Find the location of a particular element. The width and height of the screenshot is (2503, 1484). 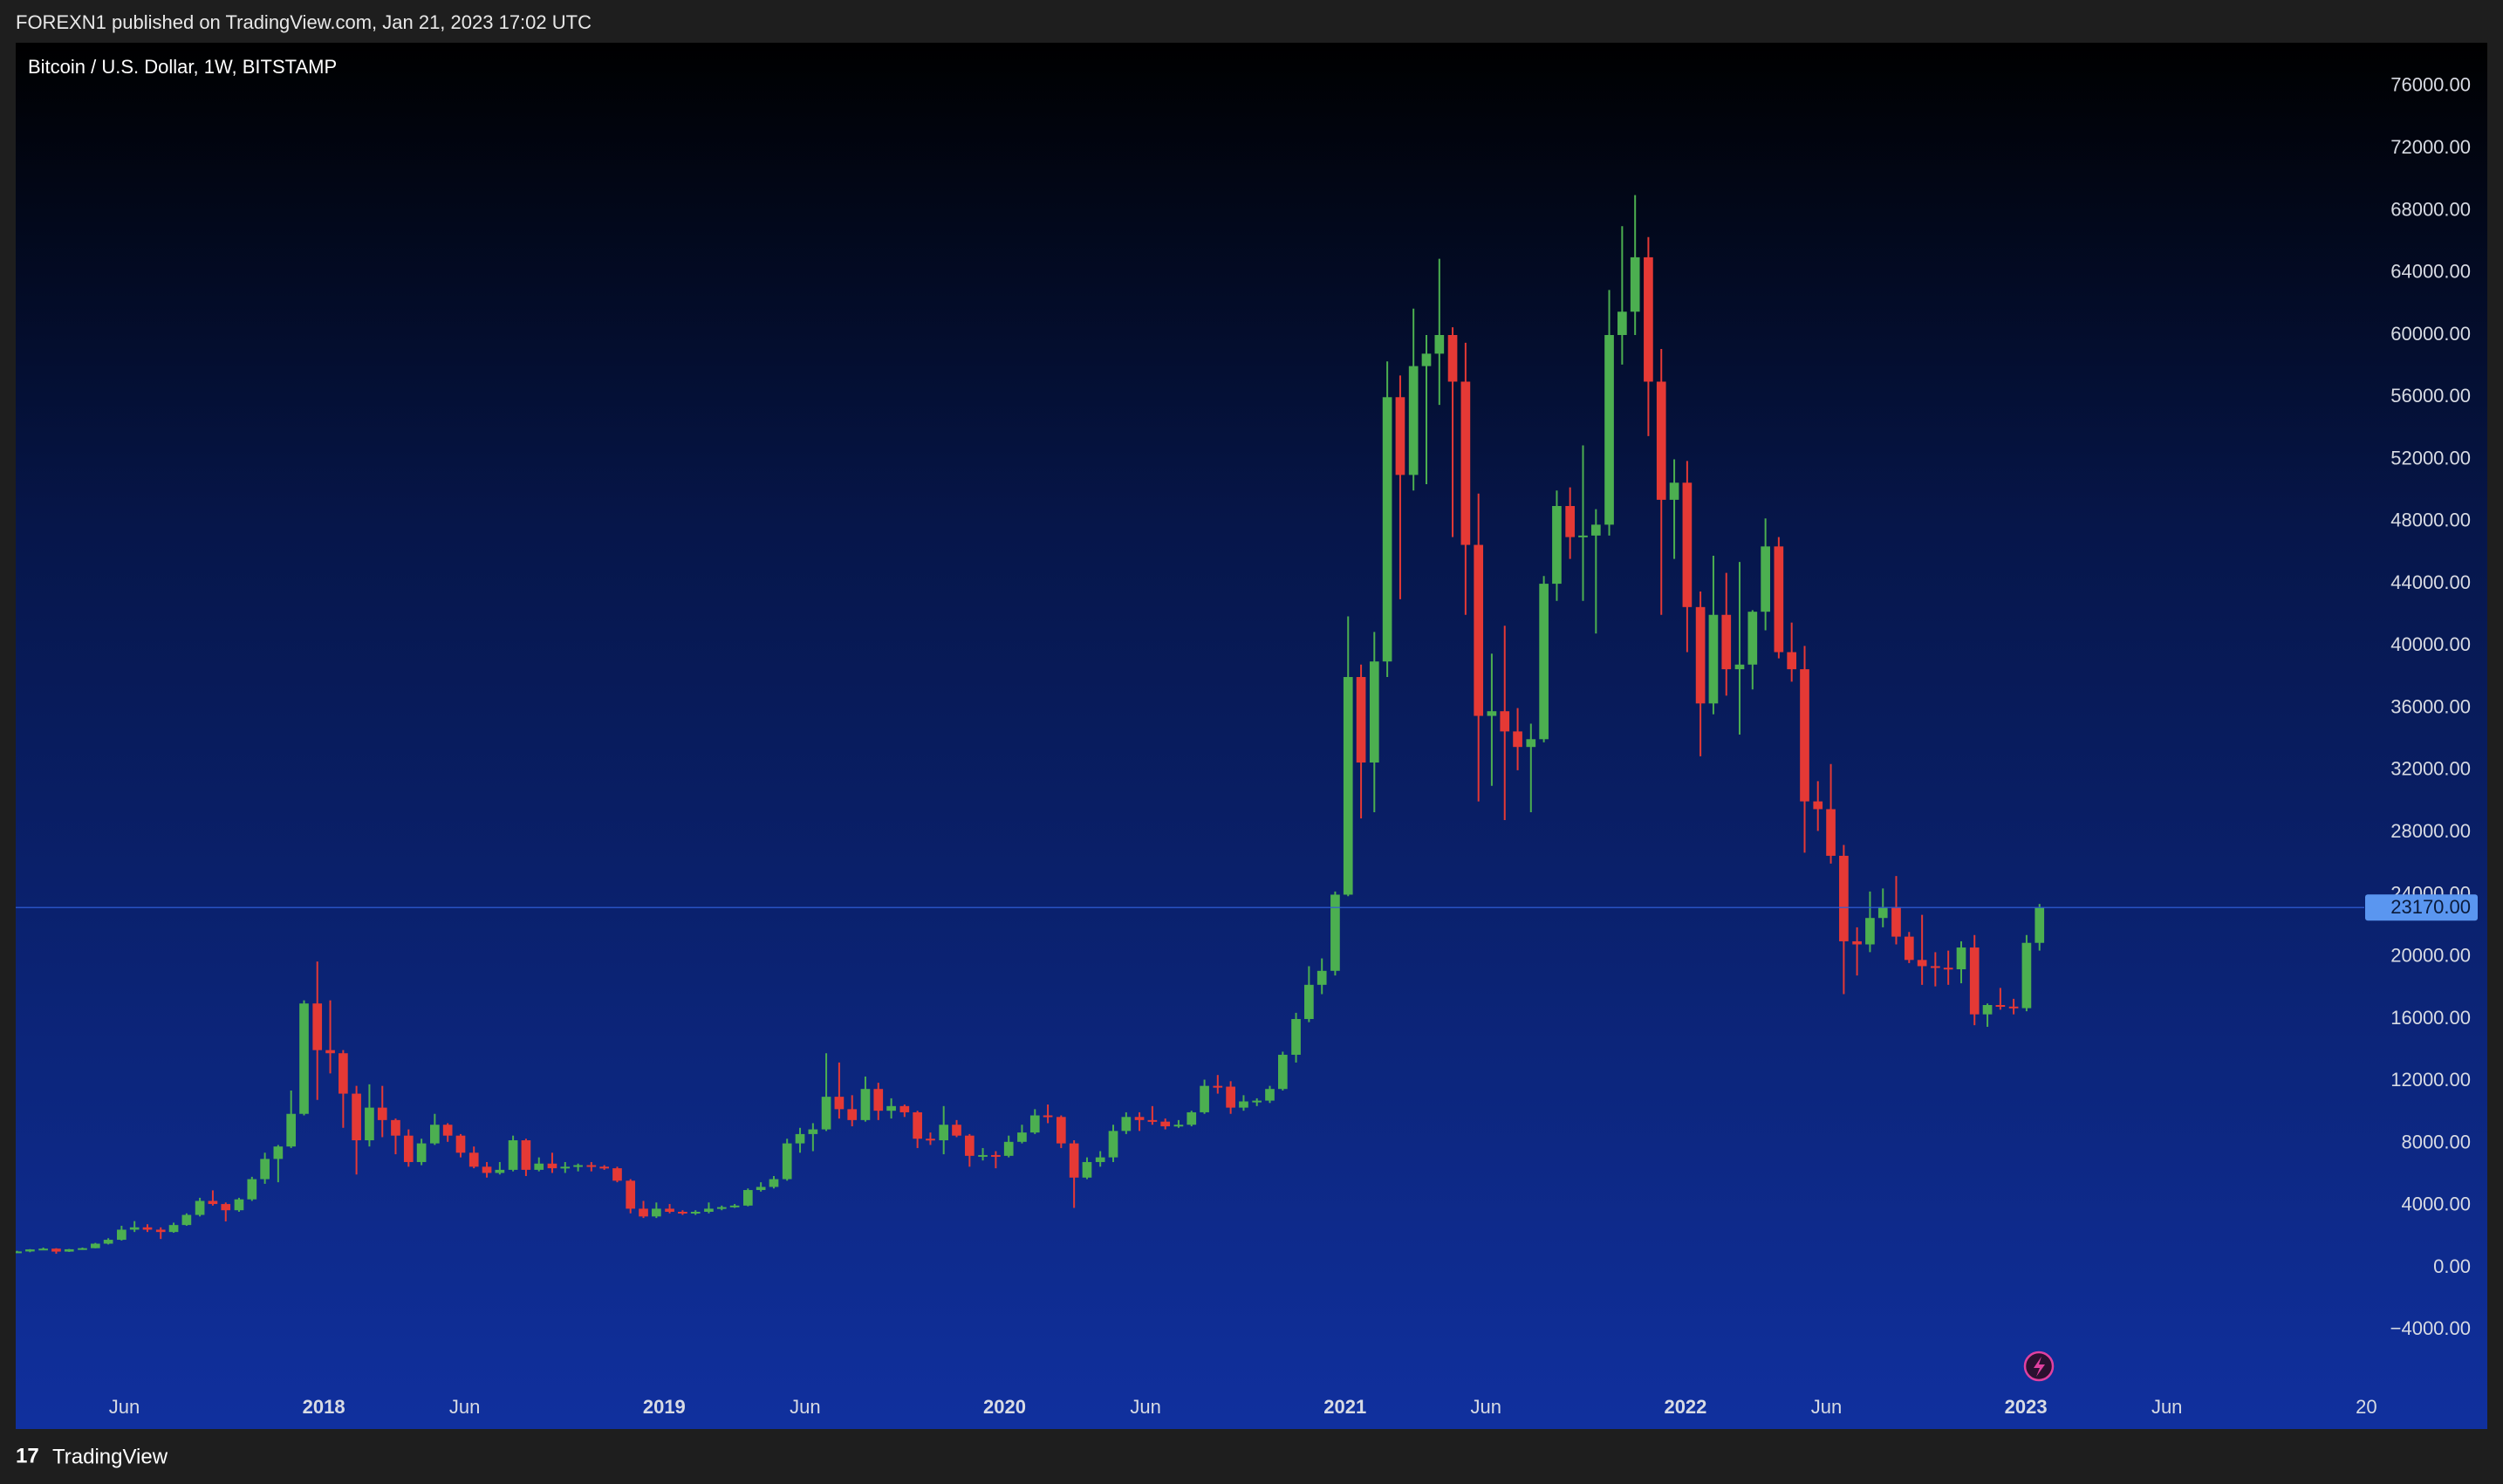

y-tick-label: 48000.00 is located at coordinates (2430, 520).